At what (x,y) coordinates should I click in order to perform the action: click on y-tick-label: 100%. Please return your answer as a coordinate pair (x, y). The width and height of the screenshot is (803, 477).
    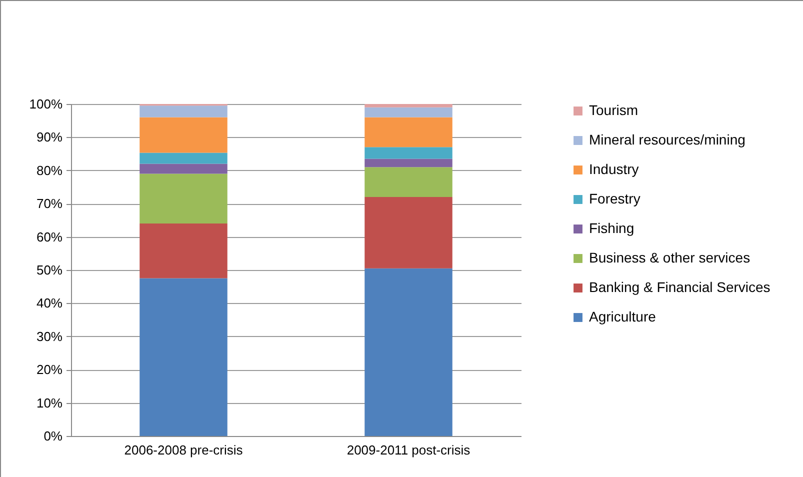
    Looking at the image, I should click on (46, 104).